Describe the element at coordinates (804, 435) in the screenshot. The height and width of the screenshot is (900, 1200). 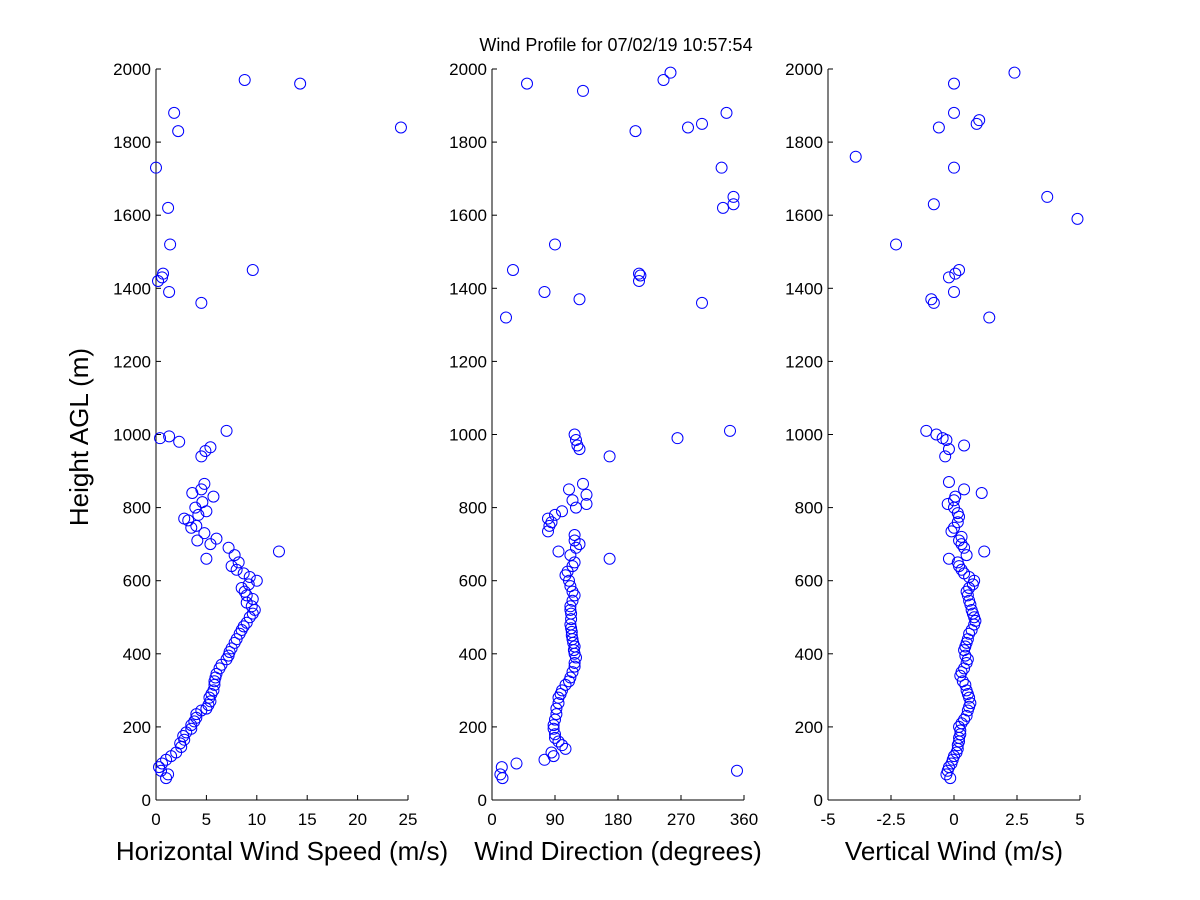
I see `y-tick-label-vertical: 1000` at that location.